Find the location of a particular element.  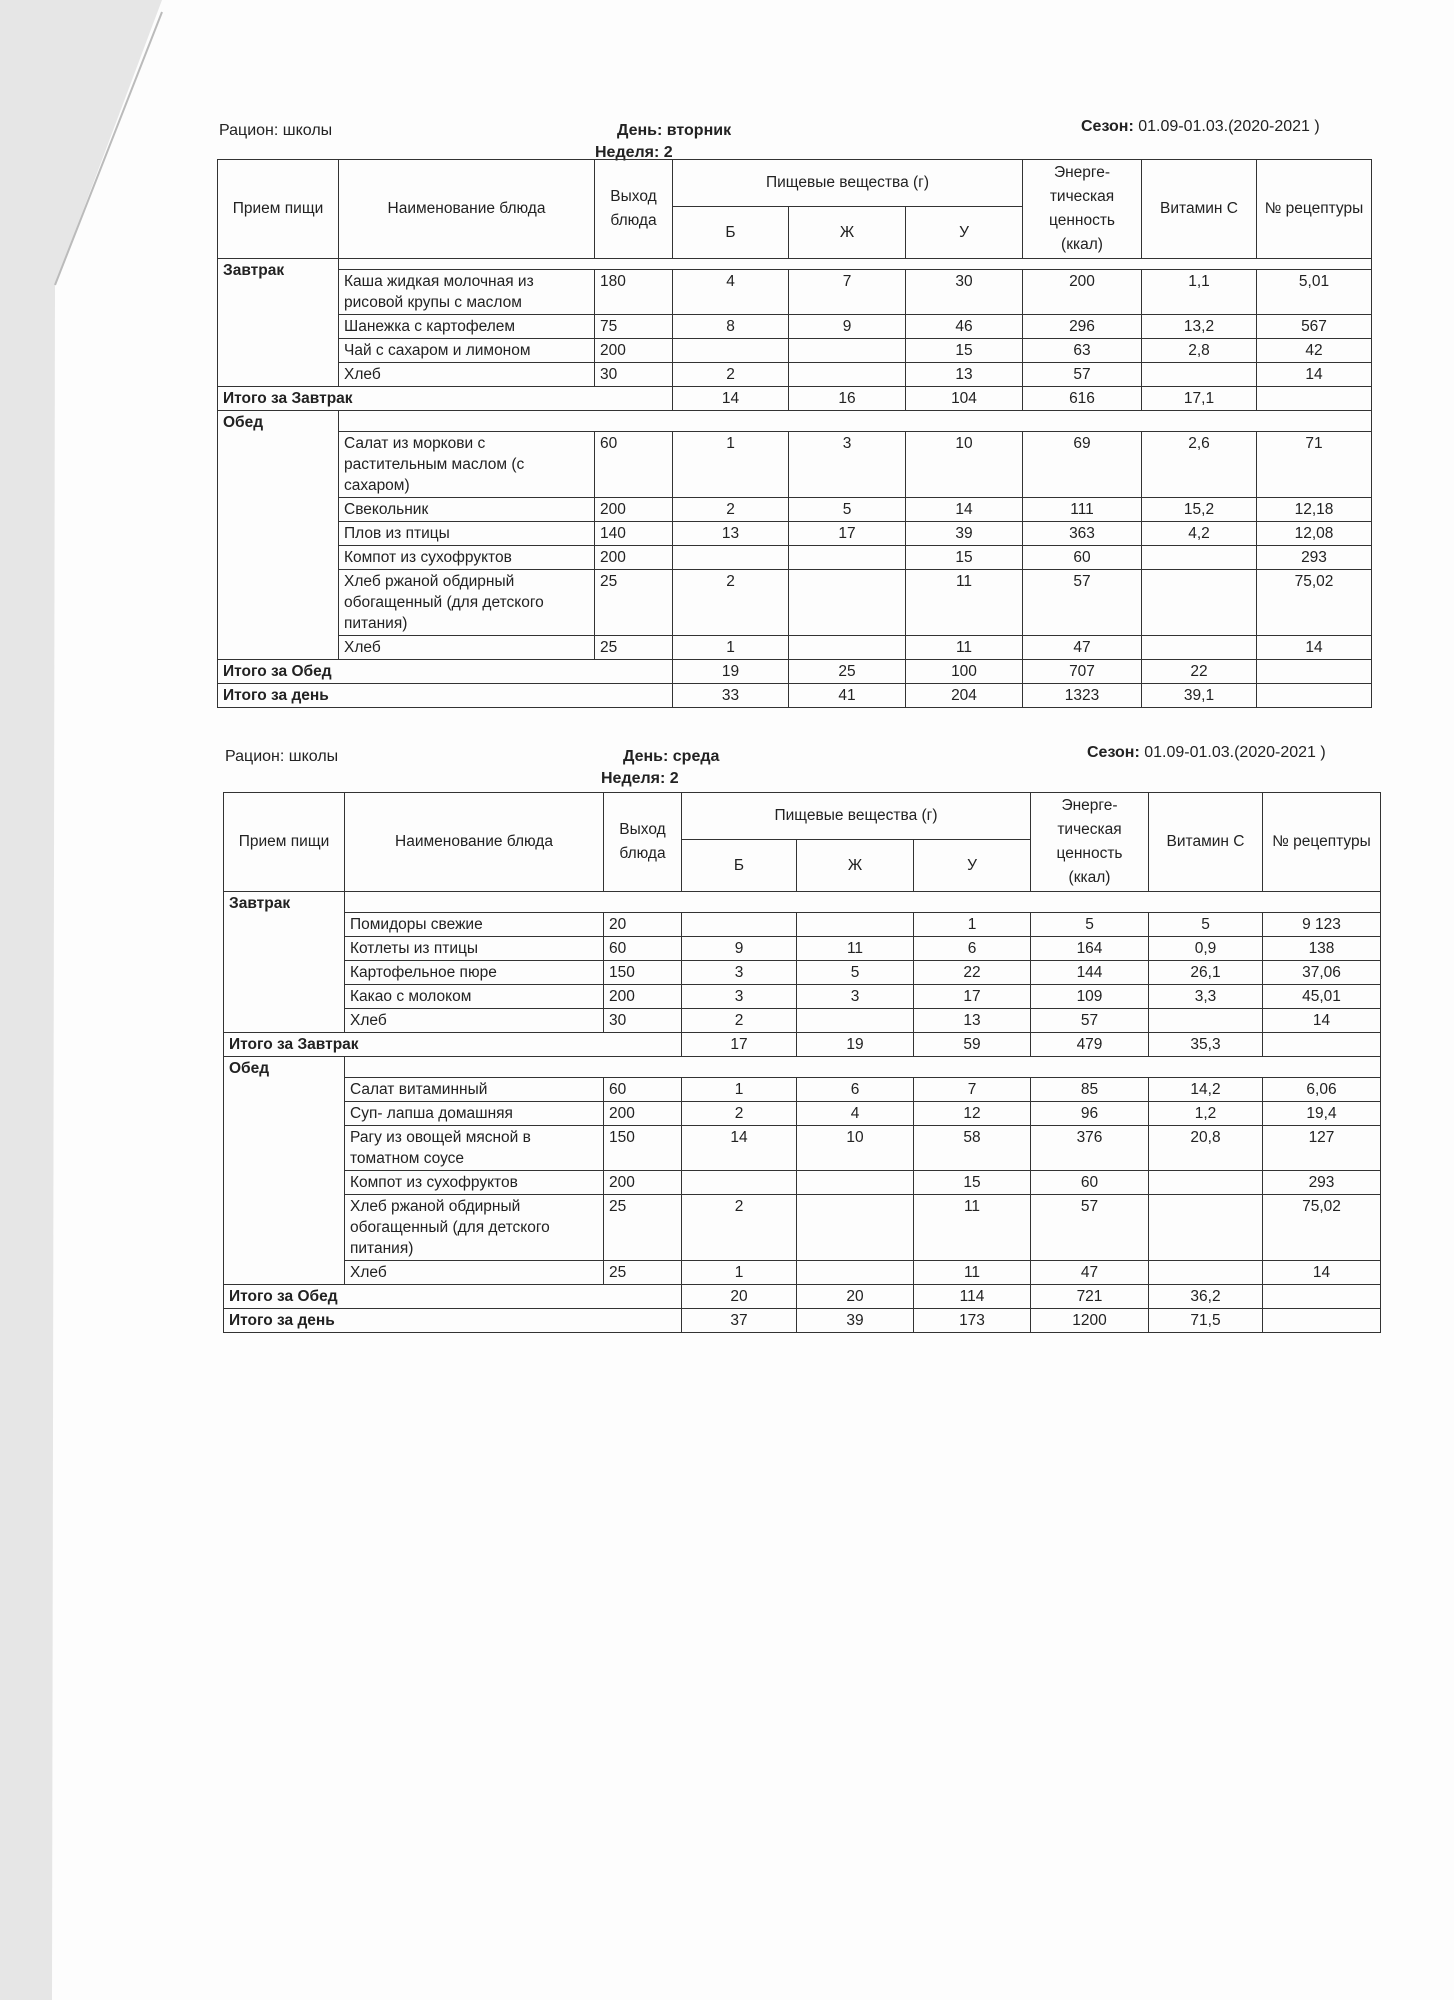

dish-vitc: 2,6 is located at coordinates (1199, 464).